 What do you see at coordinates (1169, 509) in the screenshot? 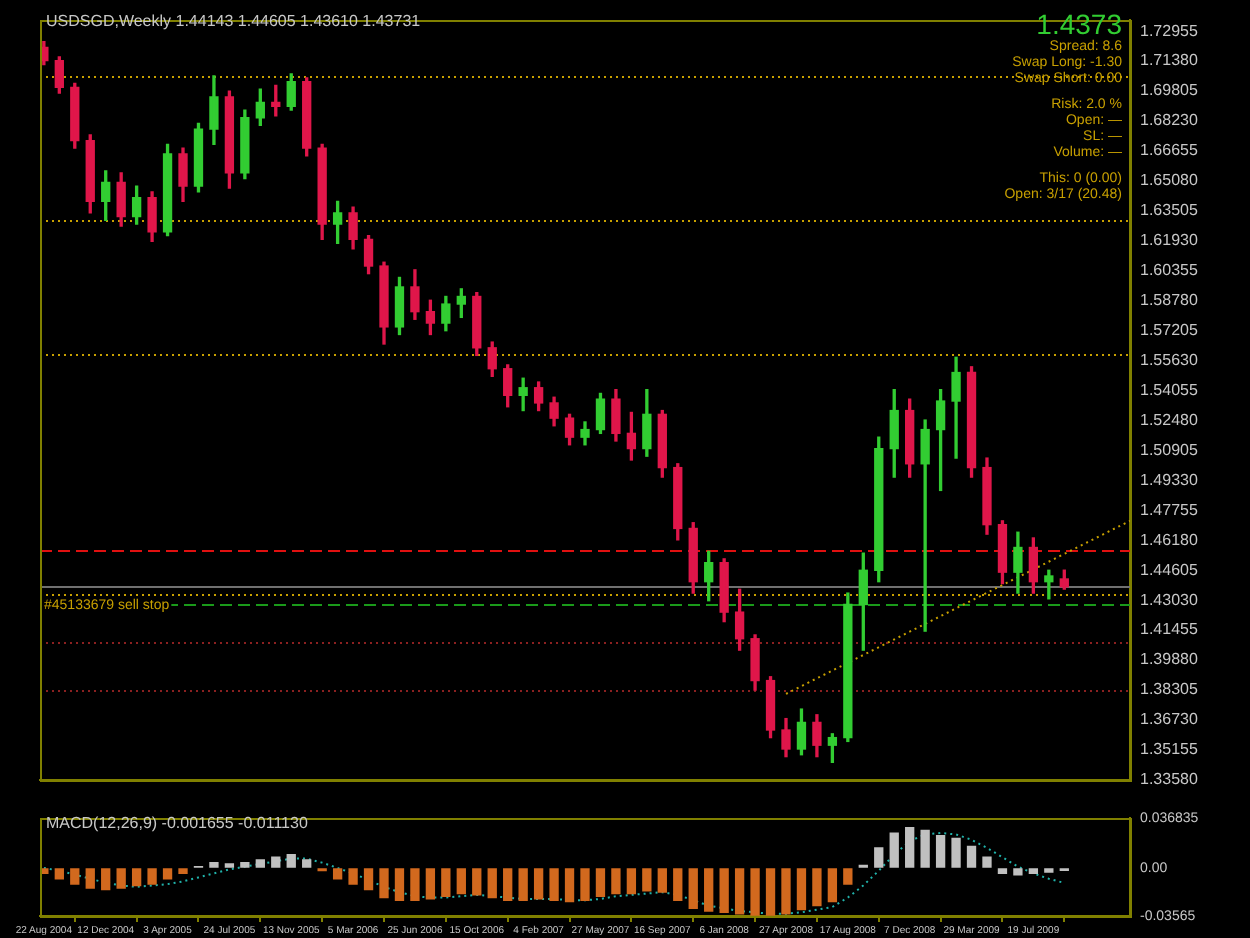
I see `y-tick-label: 1.47755` at bounding box center [1169, 509].